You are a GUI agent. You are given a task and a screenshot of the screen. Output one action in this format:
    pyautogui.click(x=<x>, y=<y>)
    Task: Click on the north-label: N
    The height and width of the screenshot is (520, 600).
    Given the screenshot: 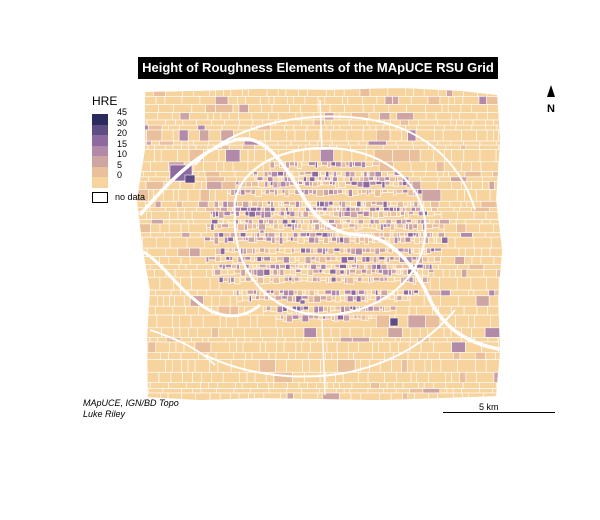 What is the action you would take?
    pyautogui.click(x=551, y=109)
    